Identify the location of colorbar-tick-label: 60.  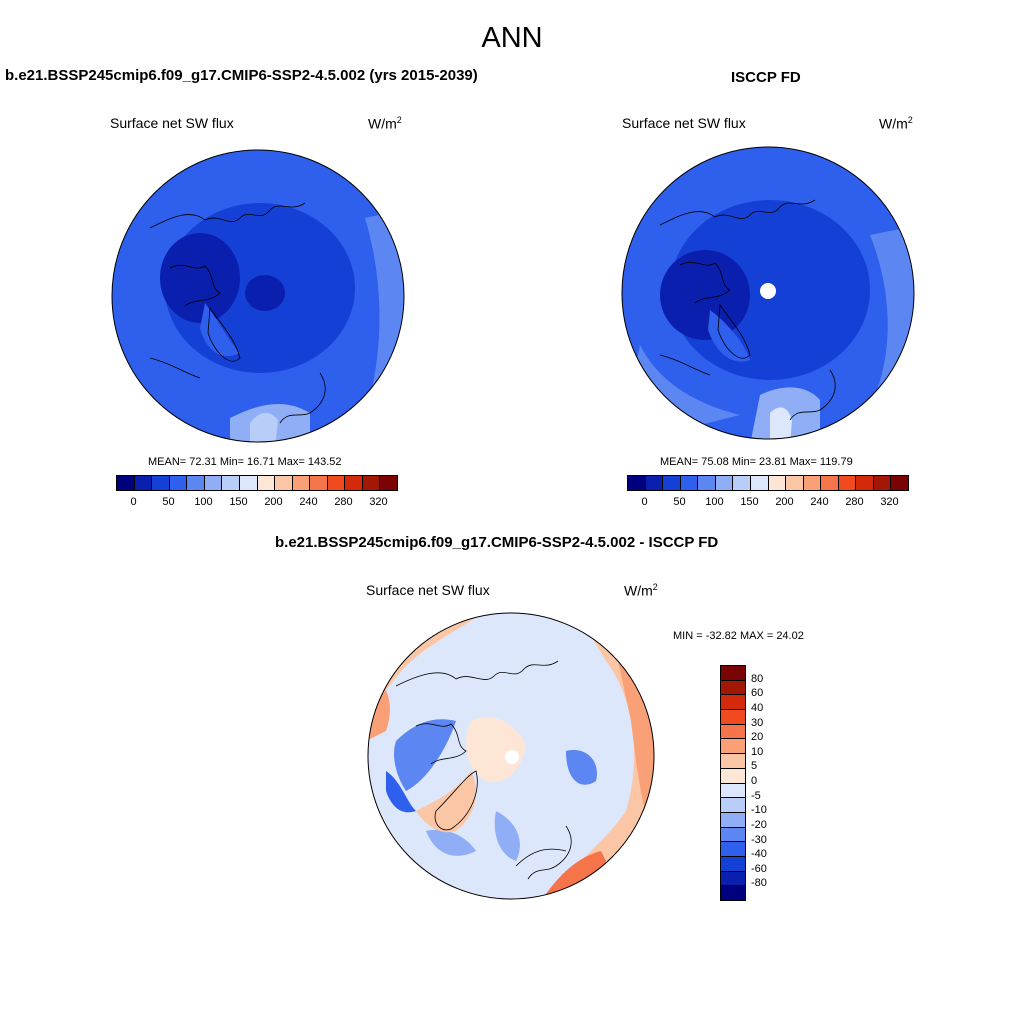
(757, 693).